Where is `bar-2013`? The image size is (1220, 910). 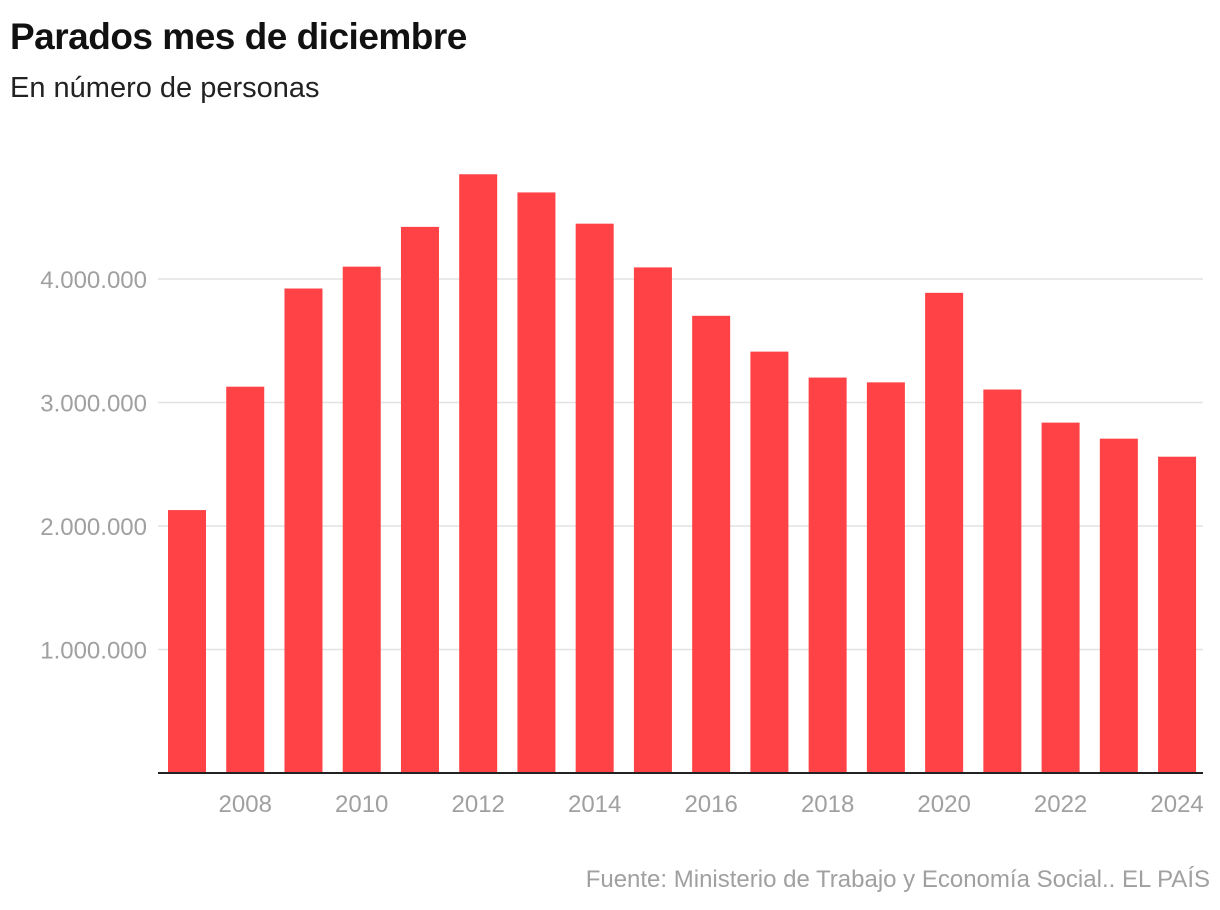
bar-2013 is located at coordinates (536, 482).